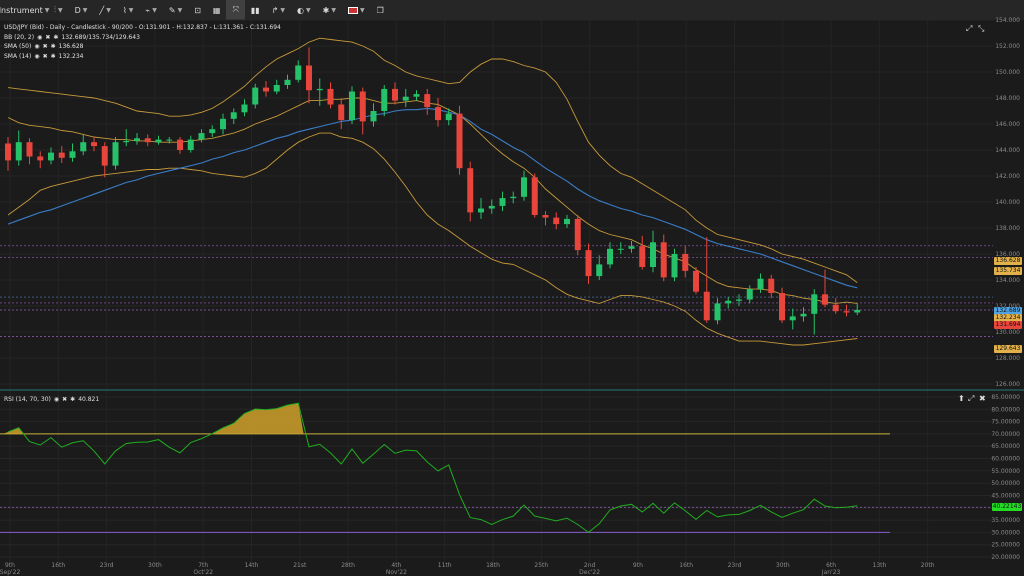  I want to click on instrument-selector: Instrument ▼, so click(24, 10).